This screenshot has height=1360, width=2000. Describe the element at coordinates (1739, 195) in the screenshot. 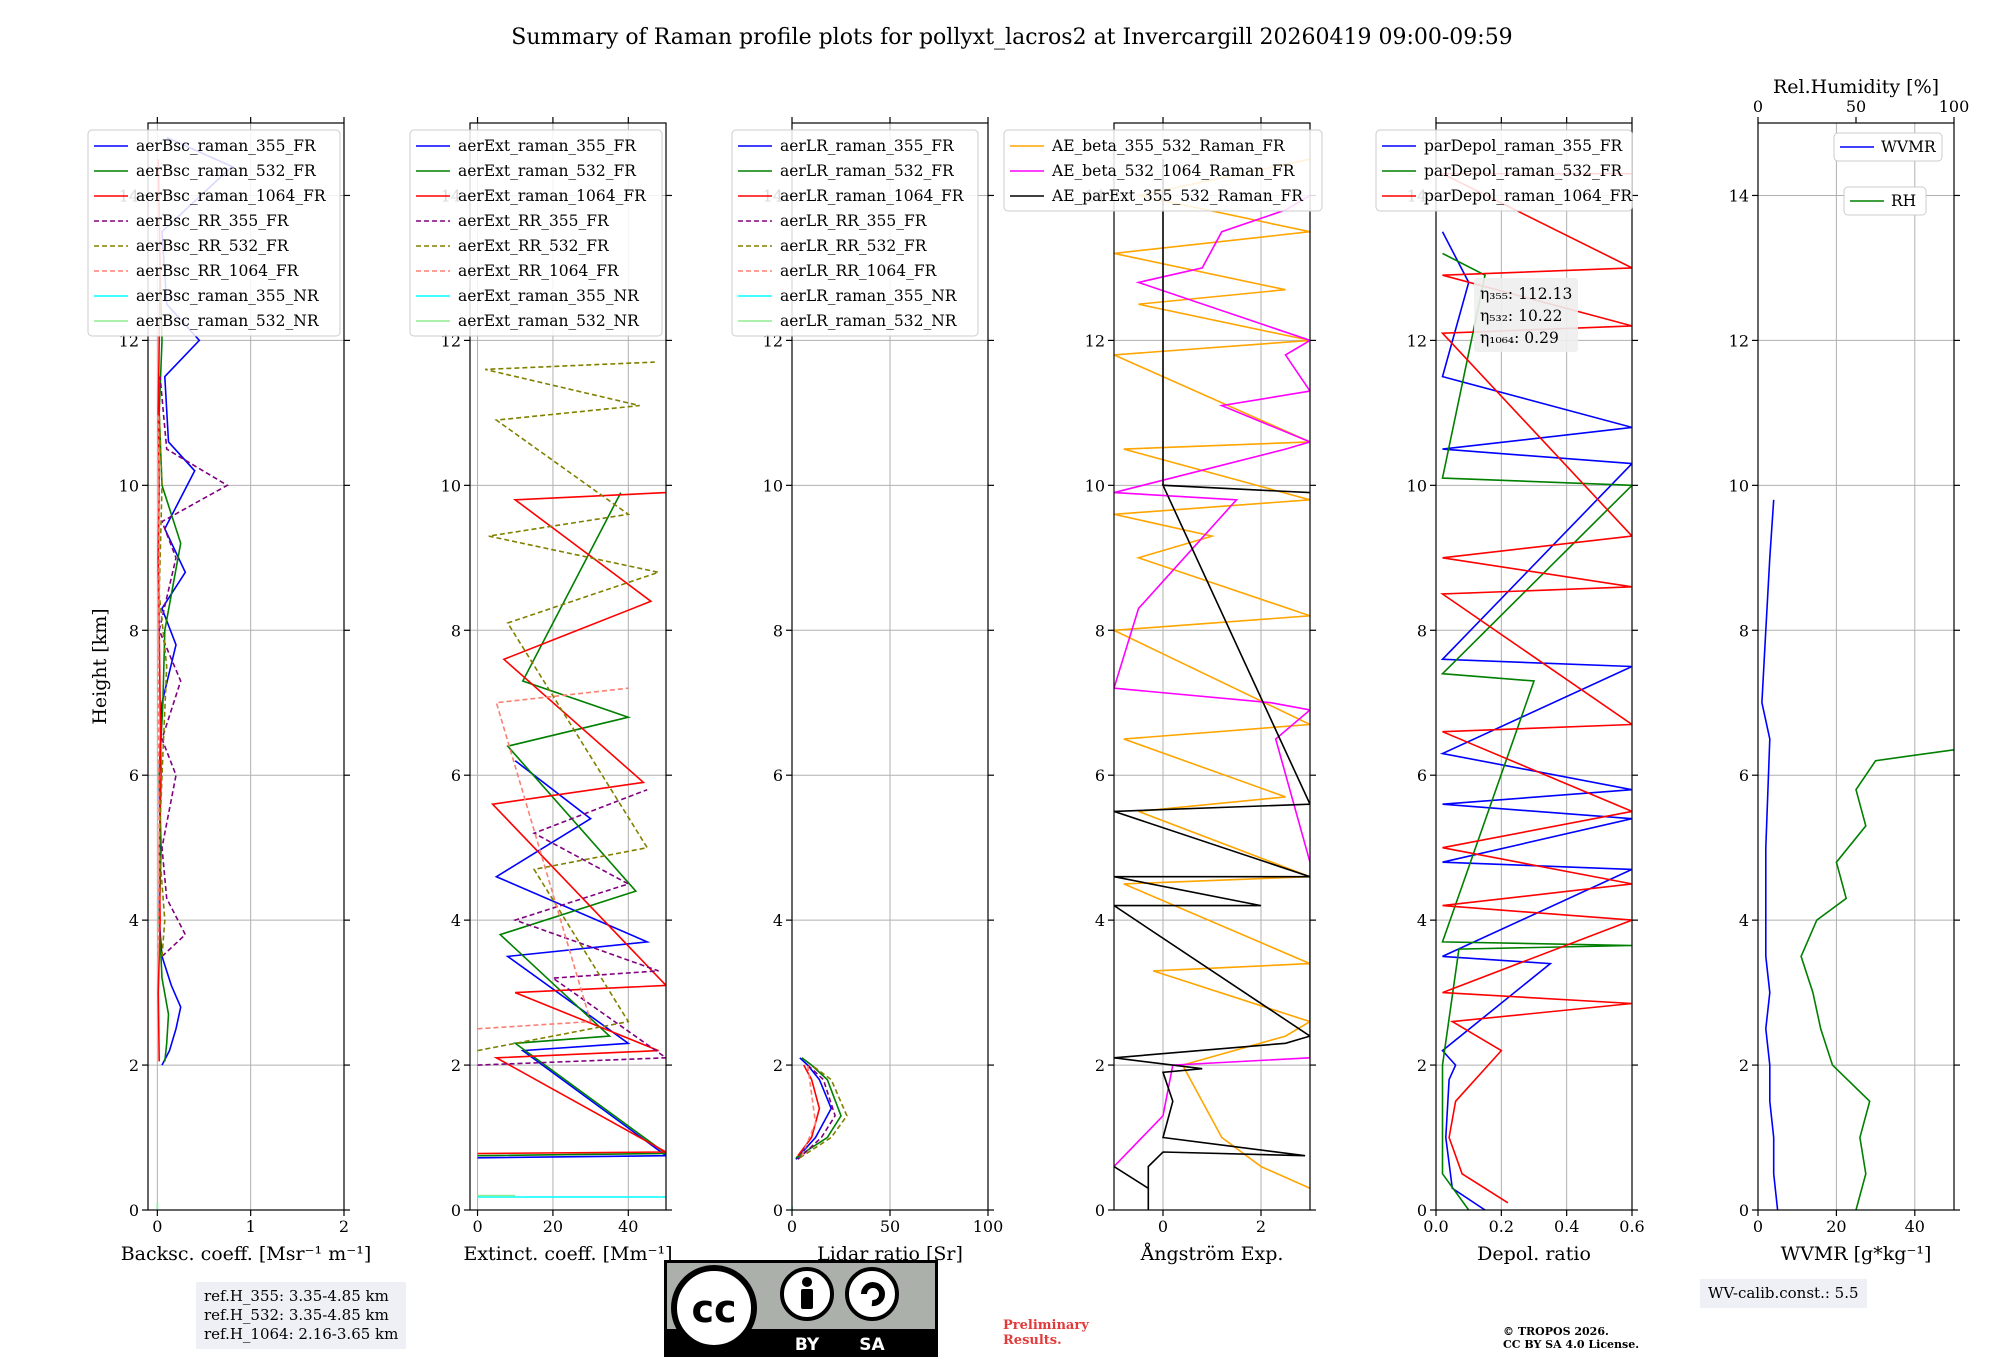

I see `y-tick-label: 14` at that location.